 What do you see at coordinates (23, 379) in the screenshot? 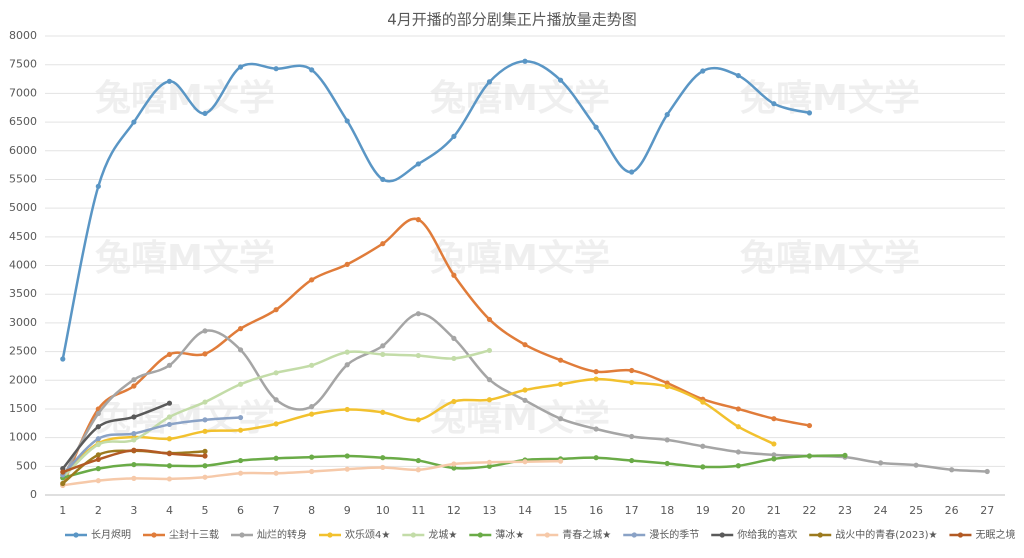
I see `y-tick-label: 2000` at bounding box center [23, 379].